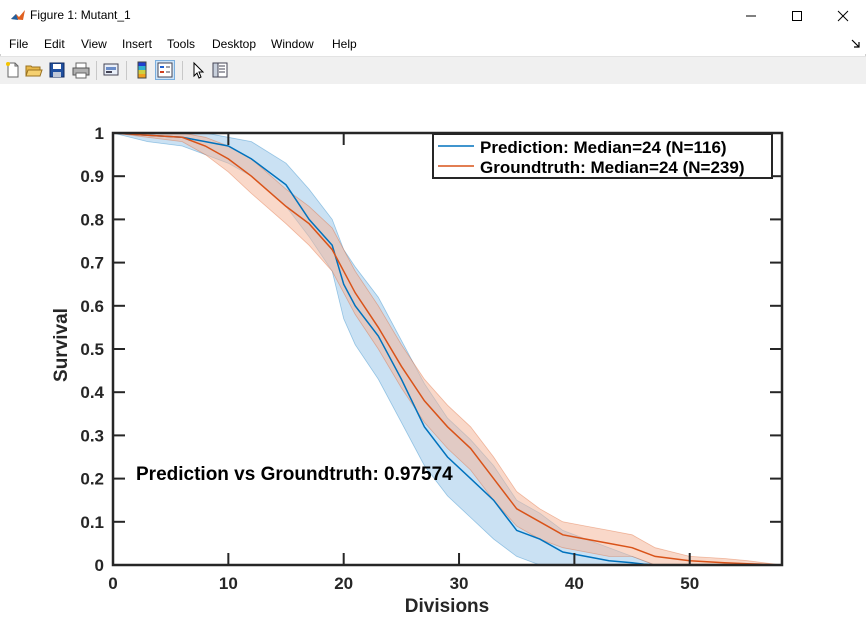  What do you see at coordinates (343, 583) in the screenshot?
I see `x-tick-label: 20` at bounding box center [343, 583].